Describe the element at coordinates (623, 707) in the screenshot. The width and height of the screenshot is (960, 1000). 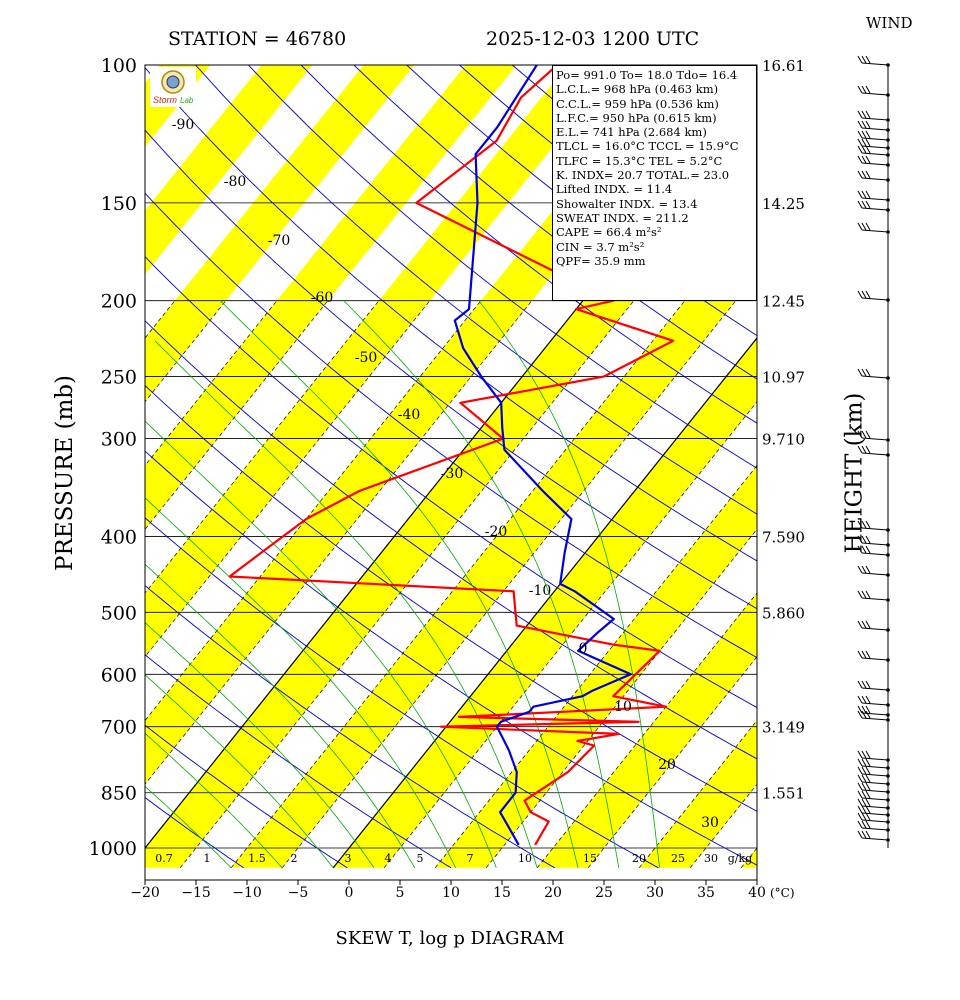
I see `isotherm-label: 10` at that location.